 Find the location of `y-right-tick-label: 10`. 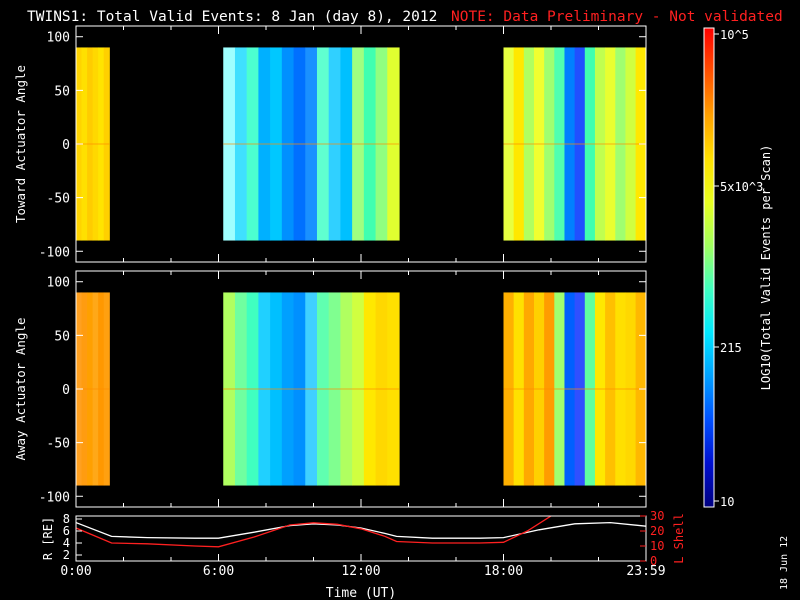

y-right-tick-label: 10 is located at coordinates (657, 546).